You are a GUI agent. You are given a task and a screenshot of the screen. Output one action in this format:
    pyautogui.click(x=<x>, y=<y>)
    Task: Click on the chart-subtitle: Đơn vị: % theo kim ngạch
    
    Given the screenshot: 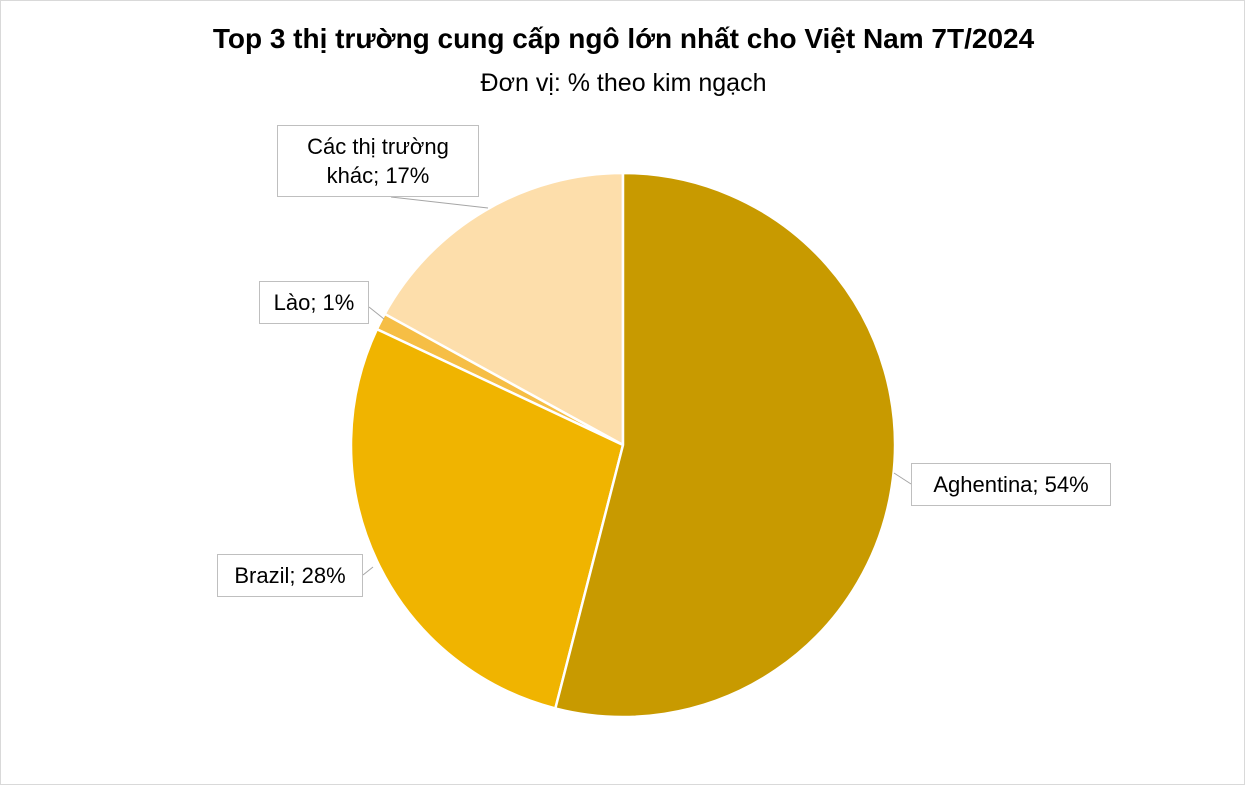 What is the action you would take?
    pyautogui.click(x=623, y=83)
    